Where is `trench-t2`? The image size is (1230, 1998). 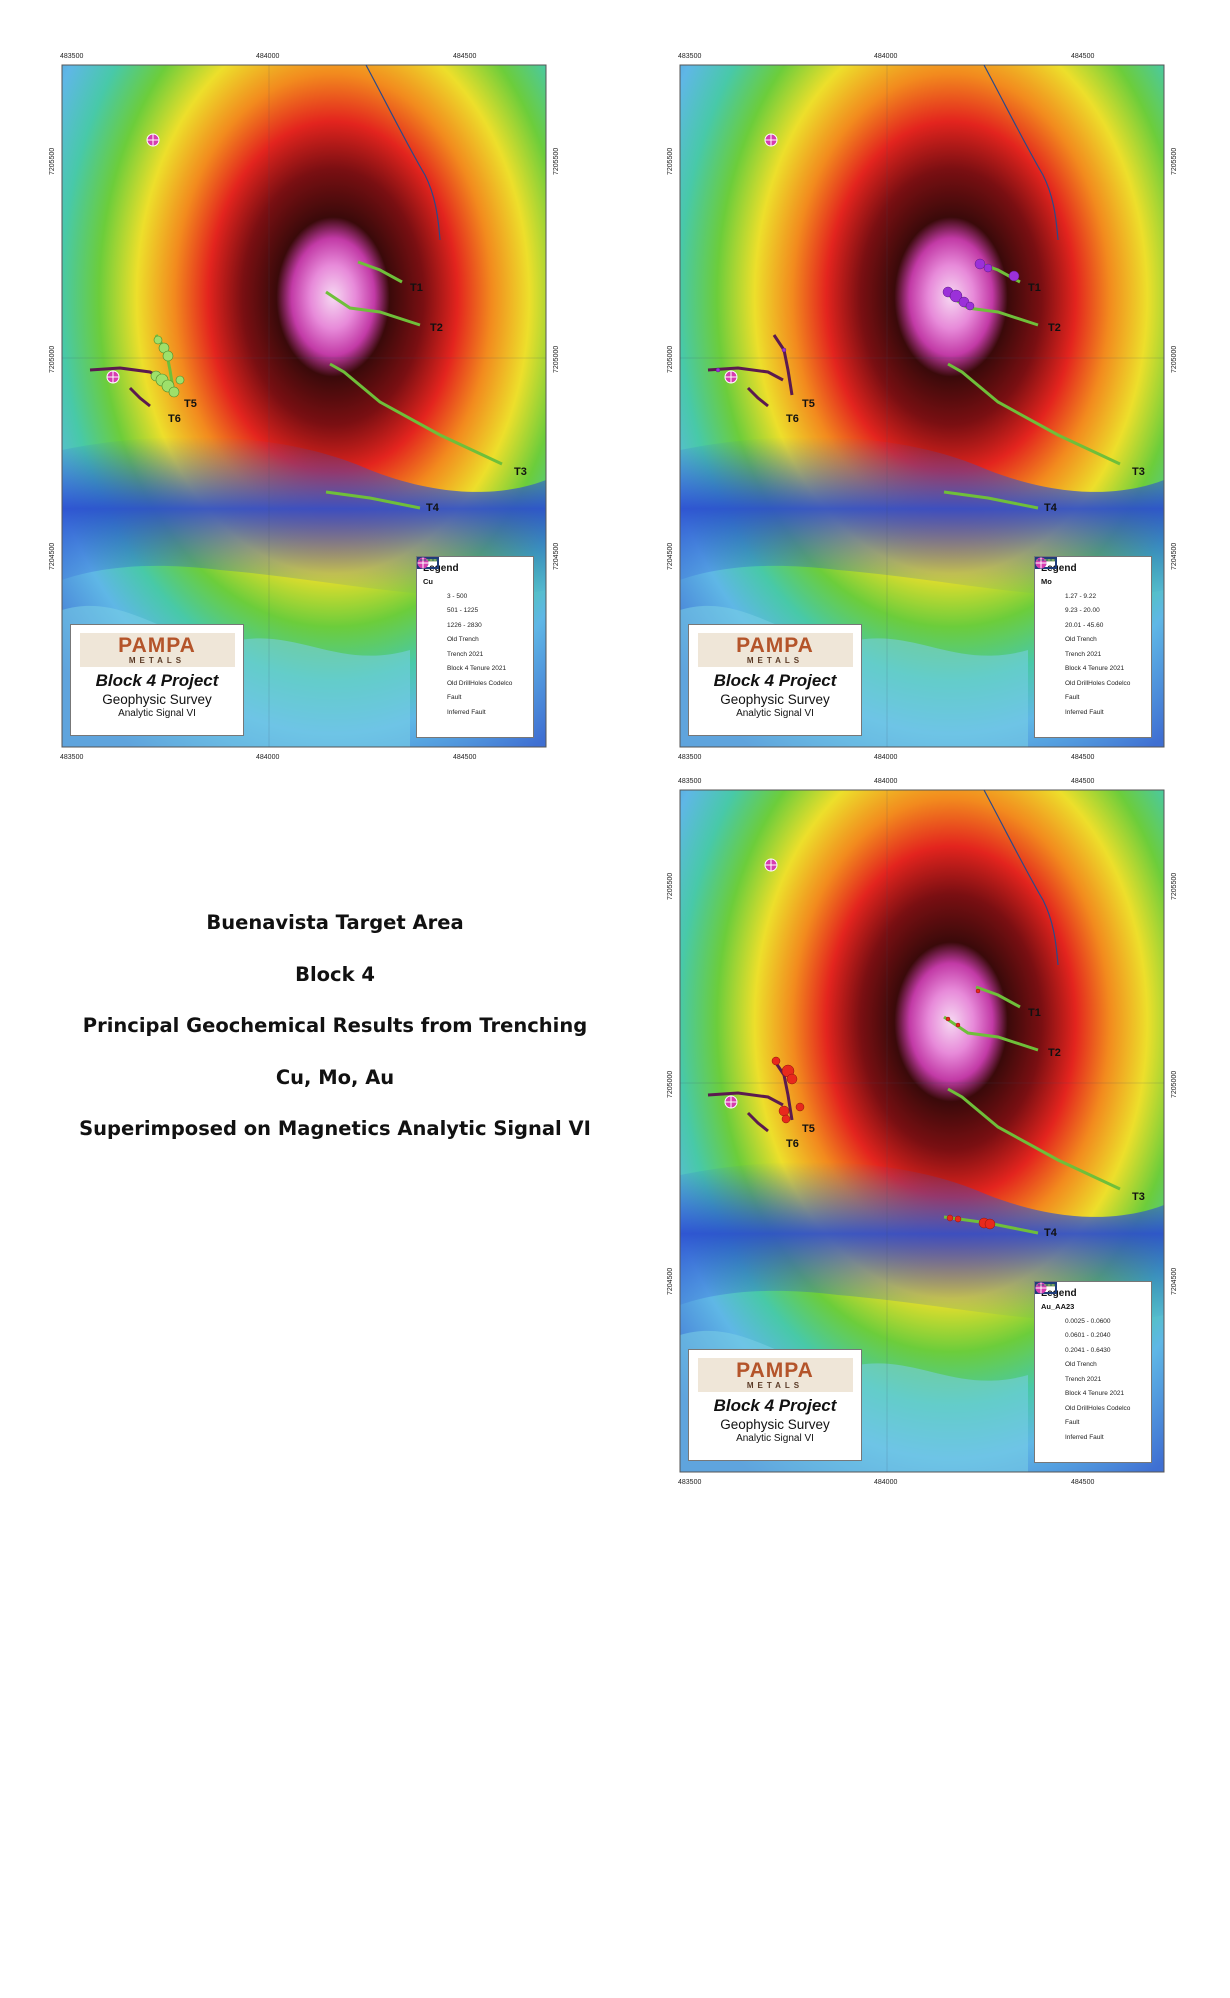 trench-t2 is located at coordinates (373, 308).